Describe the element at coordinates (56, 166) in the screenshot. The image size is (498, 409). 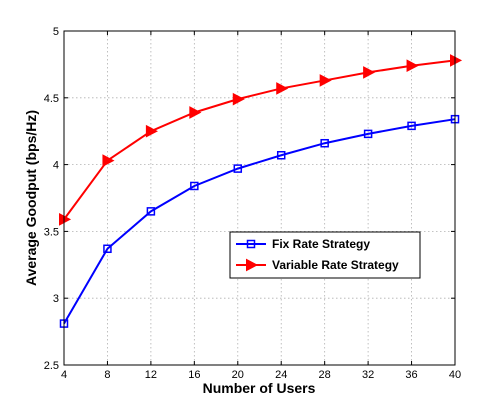
I see `y-tick-label: 4` at that location.